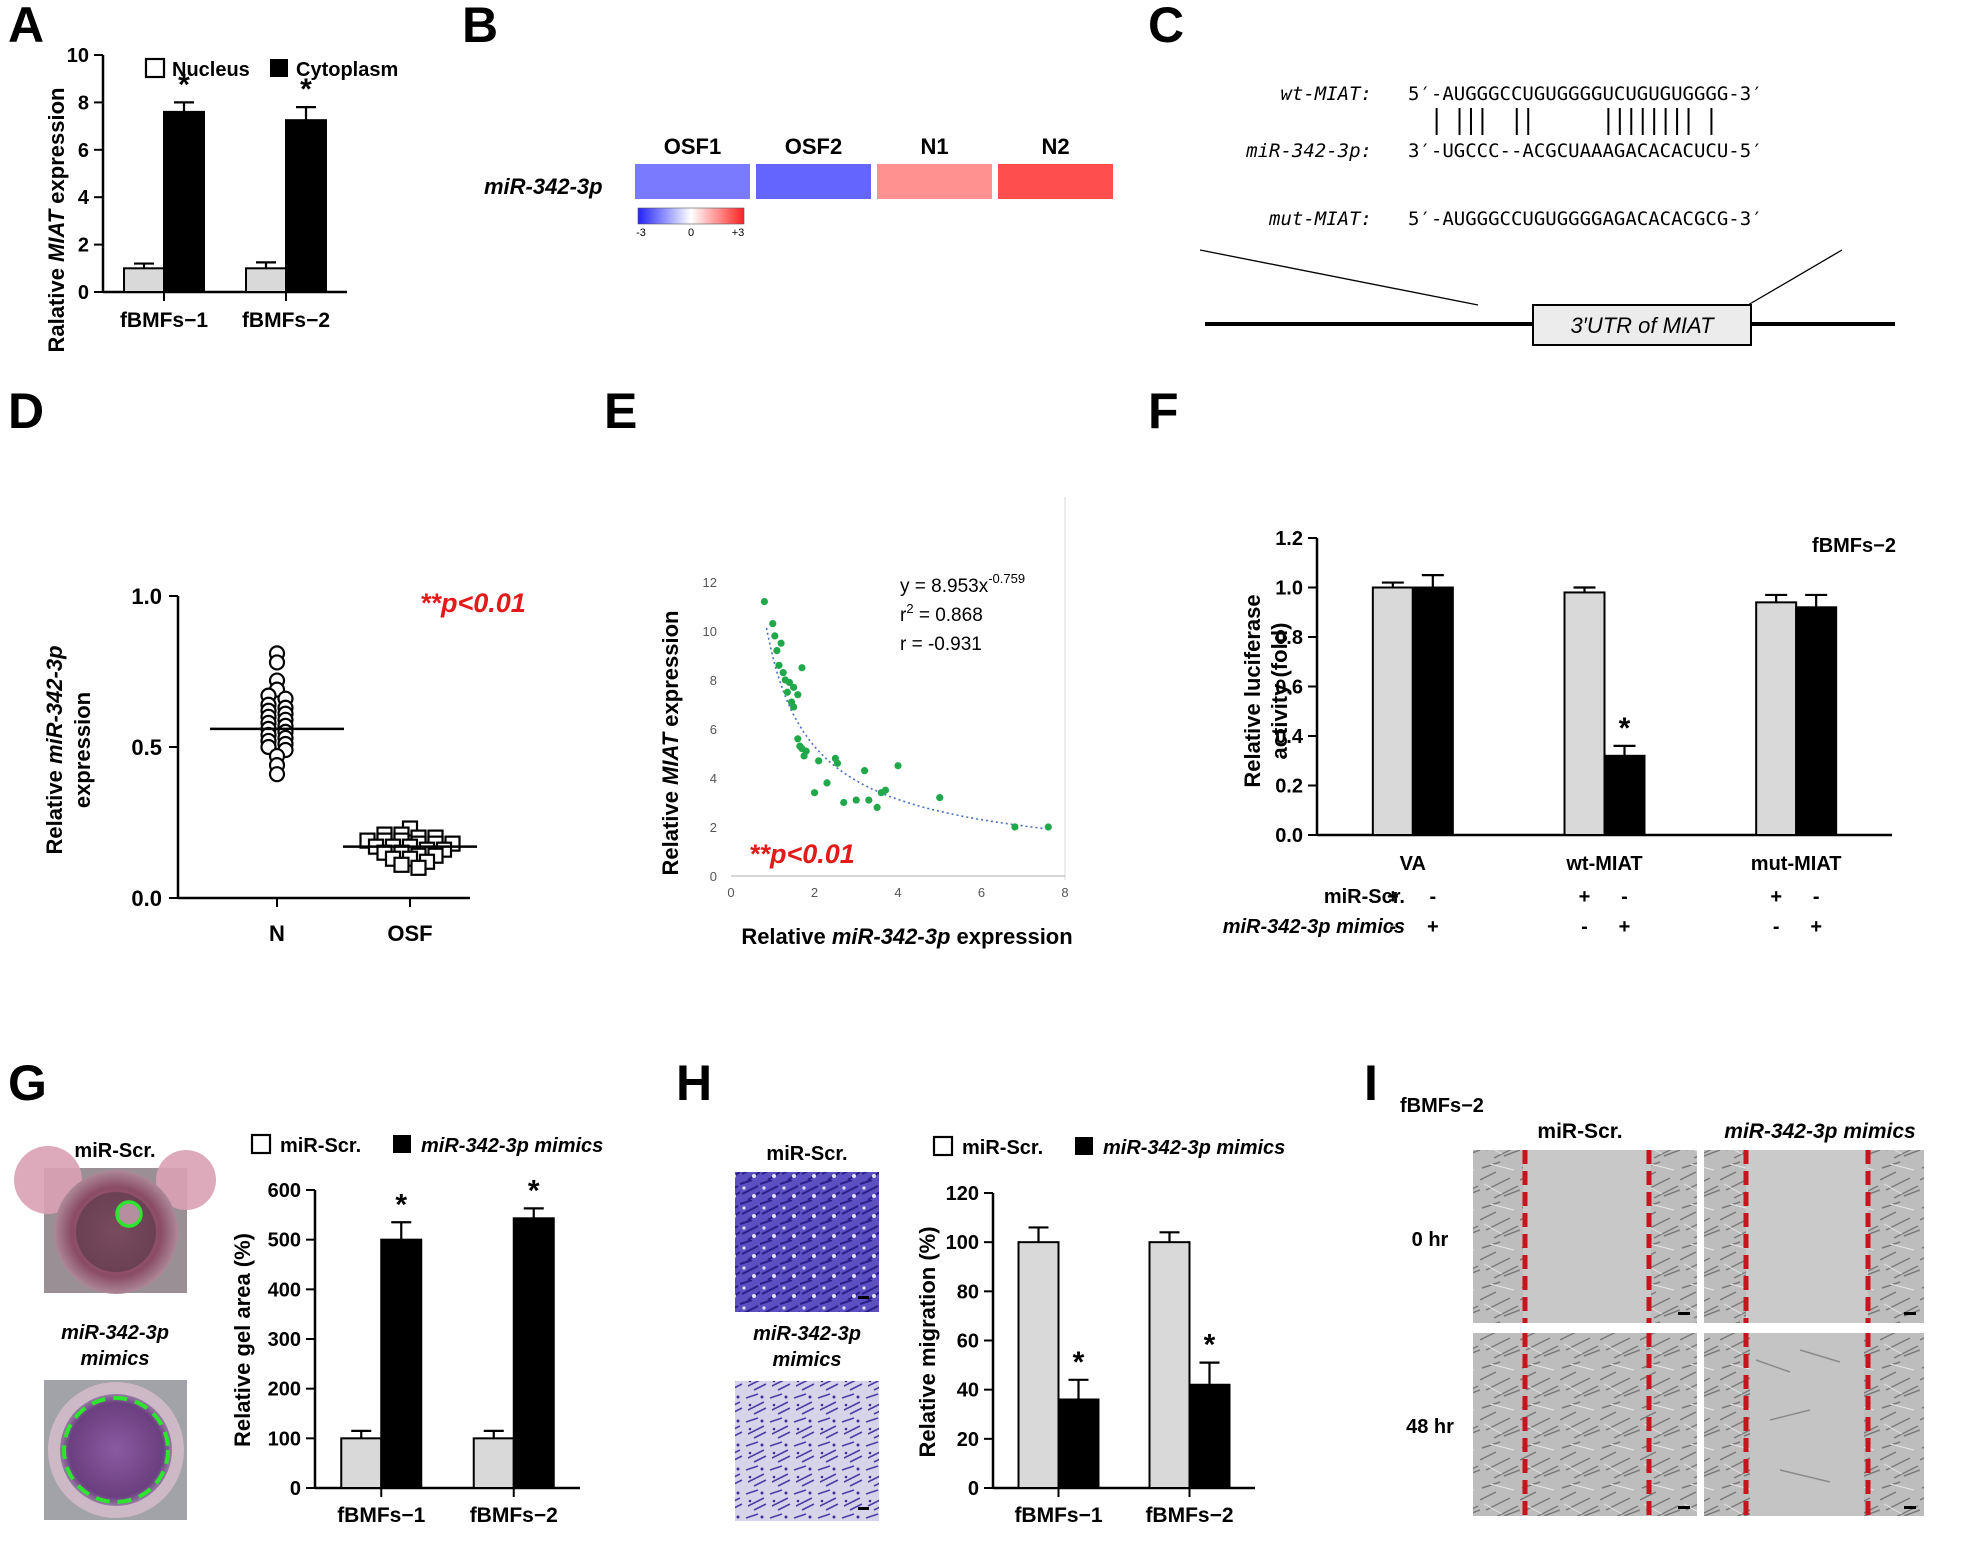 Image resolution: width=1964 pixels, height=1545 pixels. Describe the element at coordinates (115, 1333) in the screenshot. I see `panel-g-image2-label-line1: miR-342-3p` at that location.